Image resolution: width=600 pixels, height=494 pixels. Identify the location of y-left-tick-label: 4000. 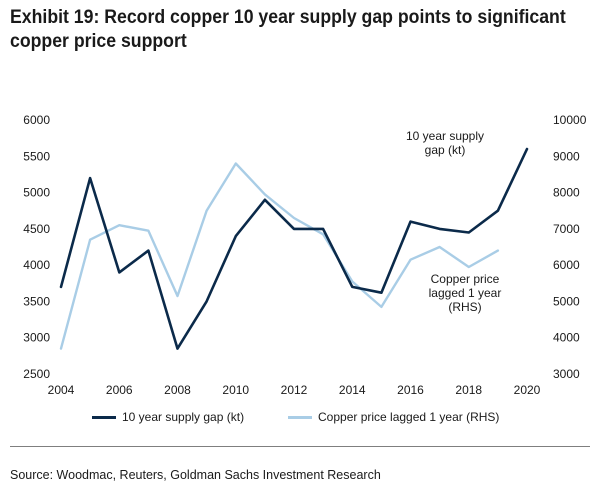
(36, 265).